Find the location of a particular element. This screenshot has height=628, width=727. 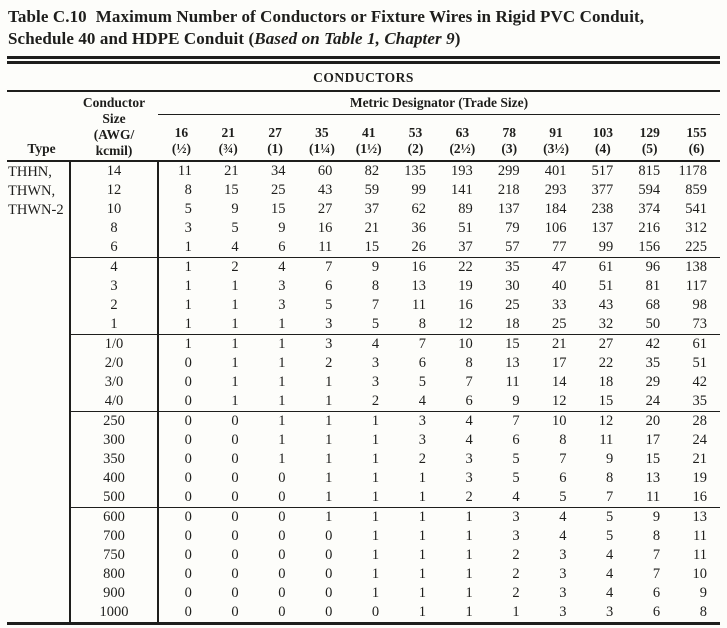

conductor-count-cell: 401 is located at coordinates (555, 171).